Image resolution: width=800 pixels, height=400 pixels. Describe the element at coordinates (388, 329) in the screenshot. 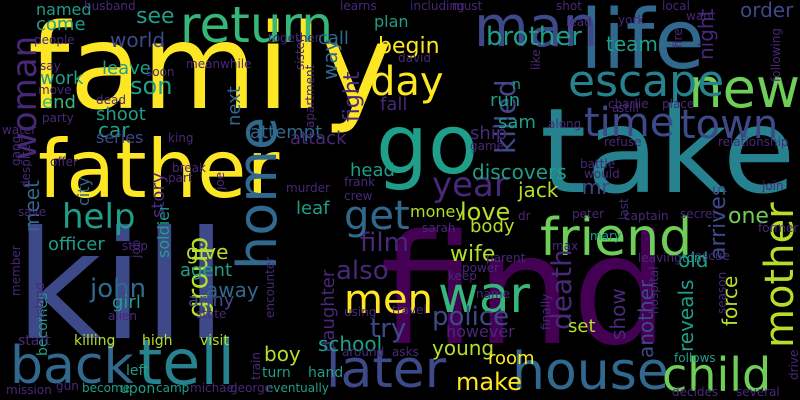

I see `word-try: try` at that location.